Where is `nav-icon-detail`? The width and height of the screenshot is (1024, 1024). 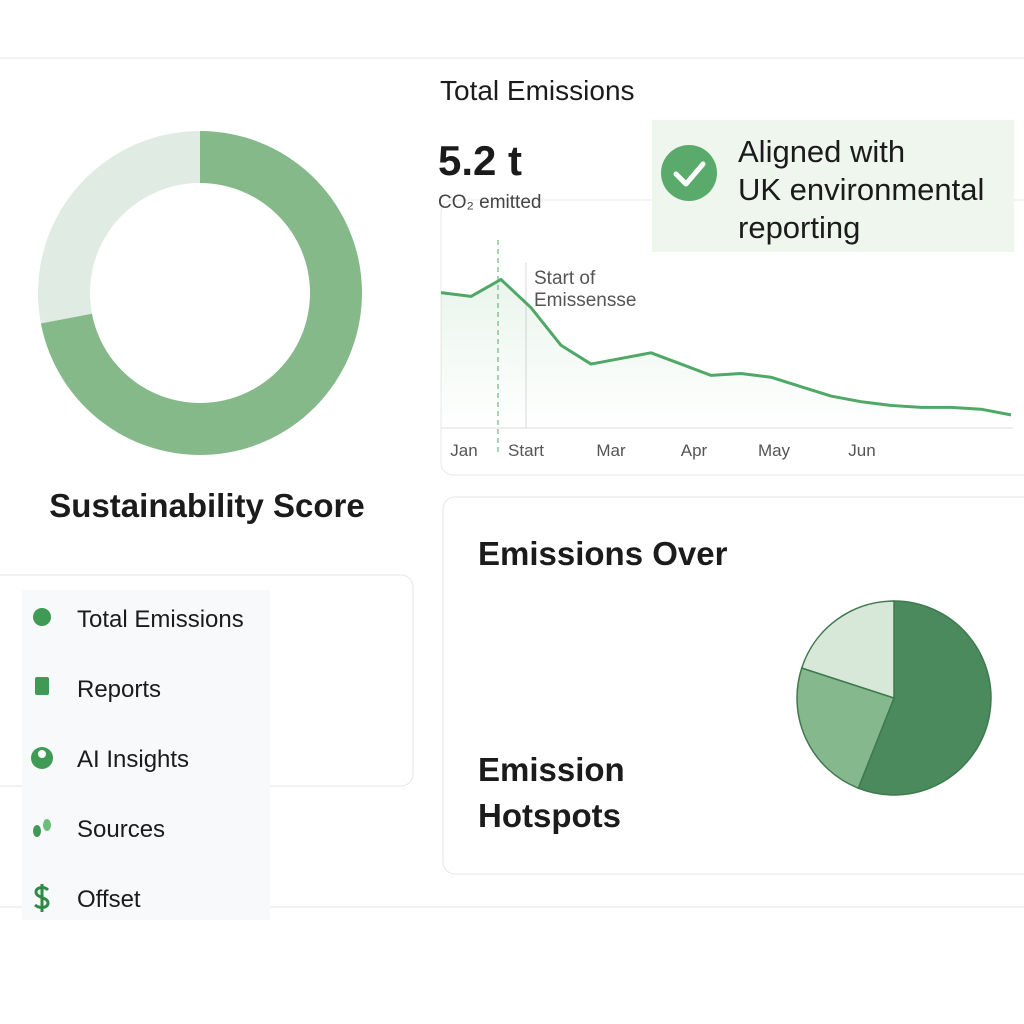 nav-icon-detail is located at coordinates (42, 754).